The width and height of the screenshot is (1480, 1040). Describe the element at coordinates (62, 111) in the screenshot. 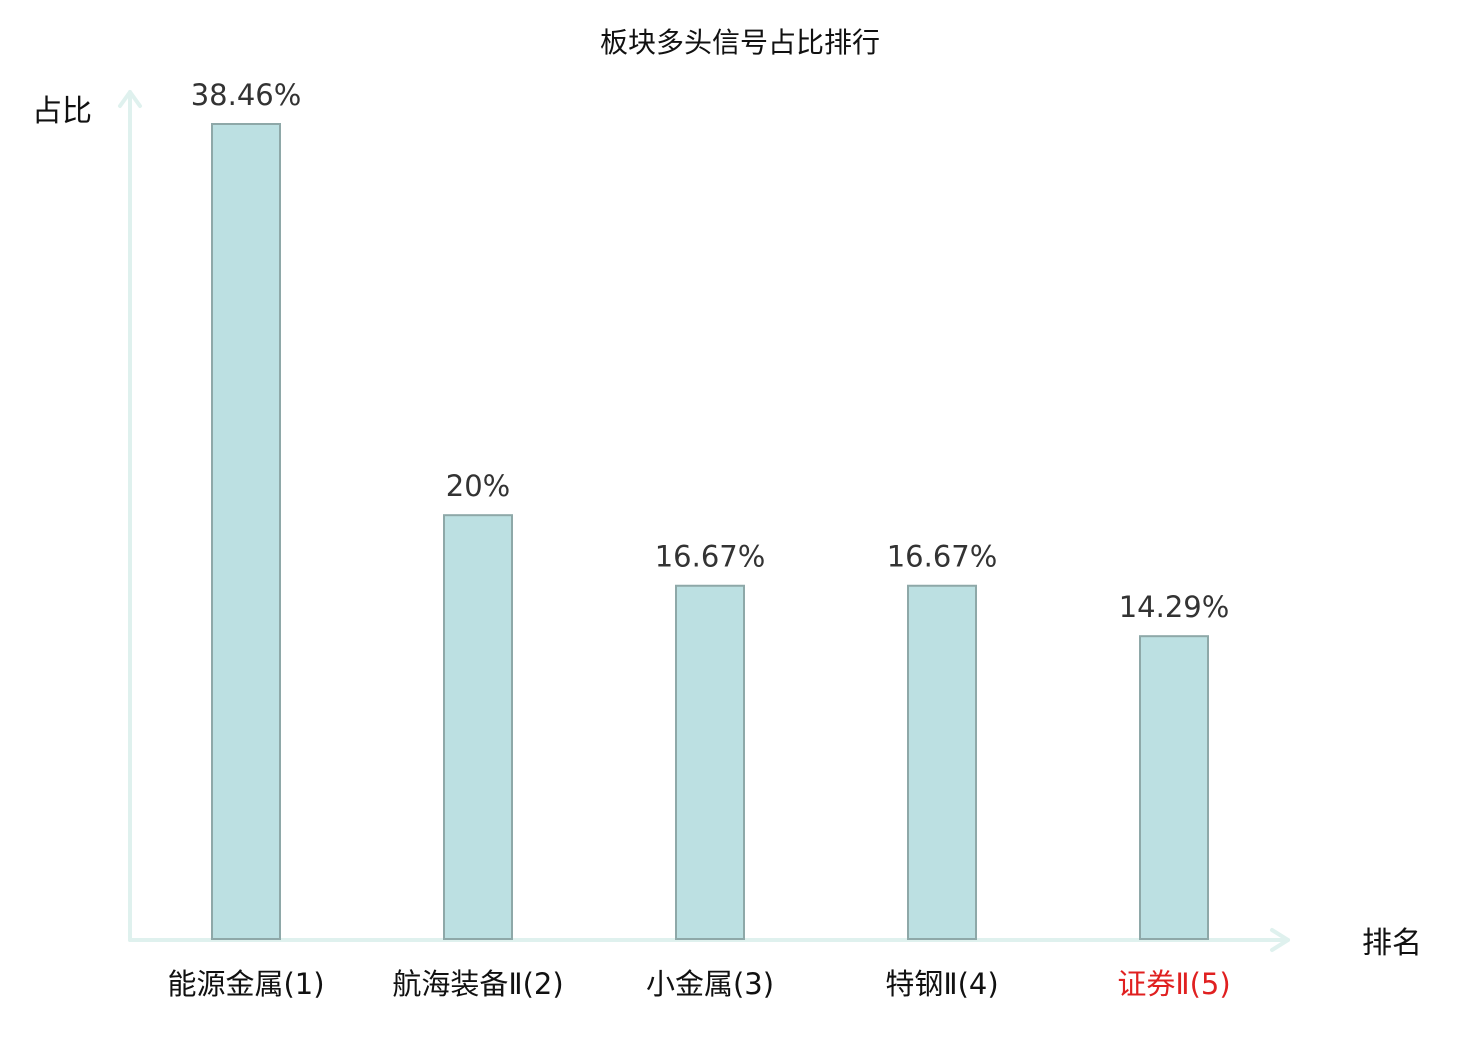

I see `y-axis-label: 占比` at that location.